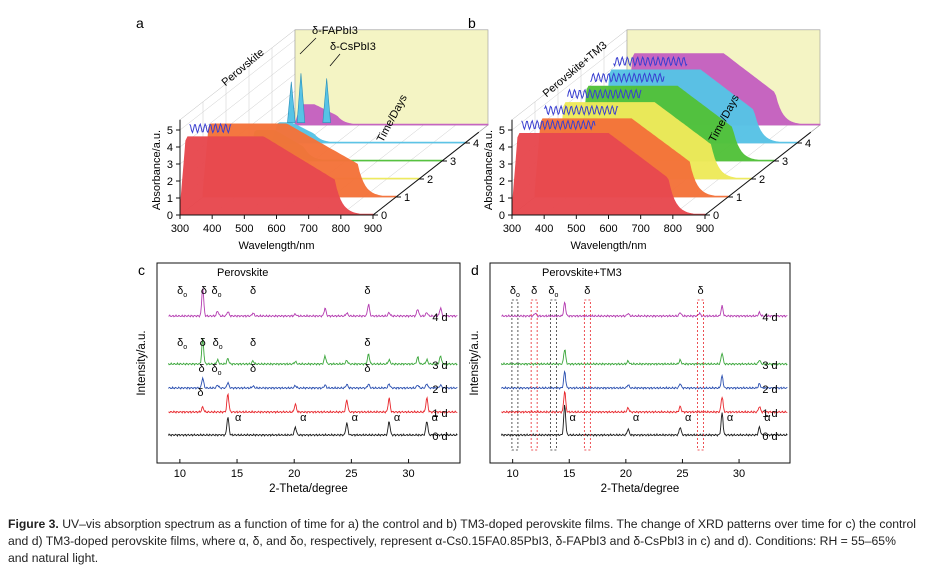 The width and height of the screenshot is (925, 572). I want to click on x-axis-title: Wavelength/nm, so click(608, 246).